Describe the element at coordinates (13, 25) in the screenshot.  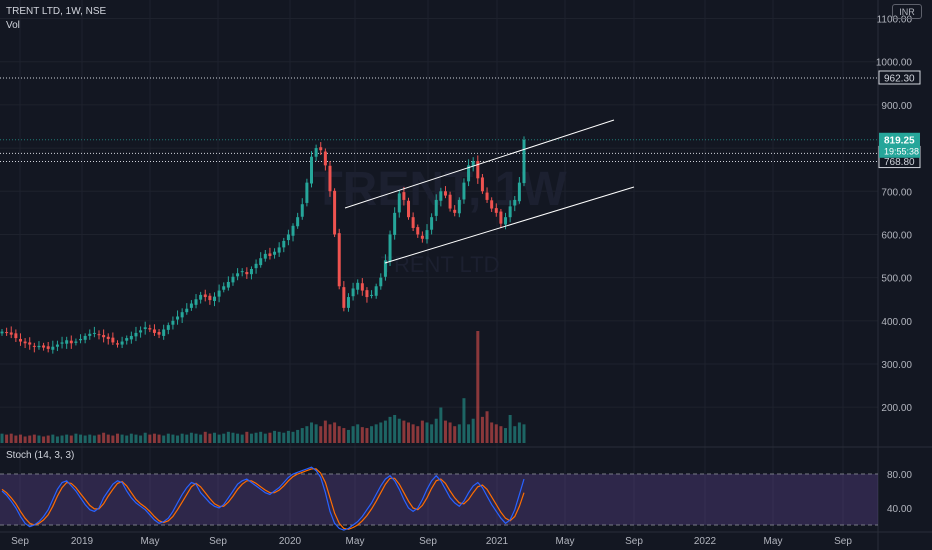
I see `volume-label: Vol` at that location.